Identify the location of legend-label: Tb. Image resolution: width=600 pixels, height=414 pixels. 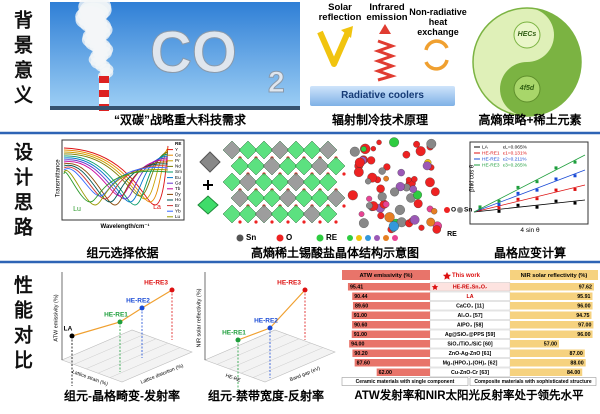
(178, 188).